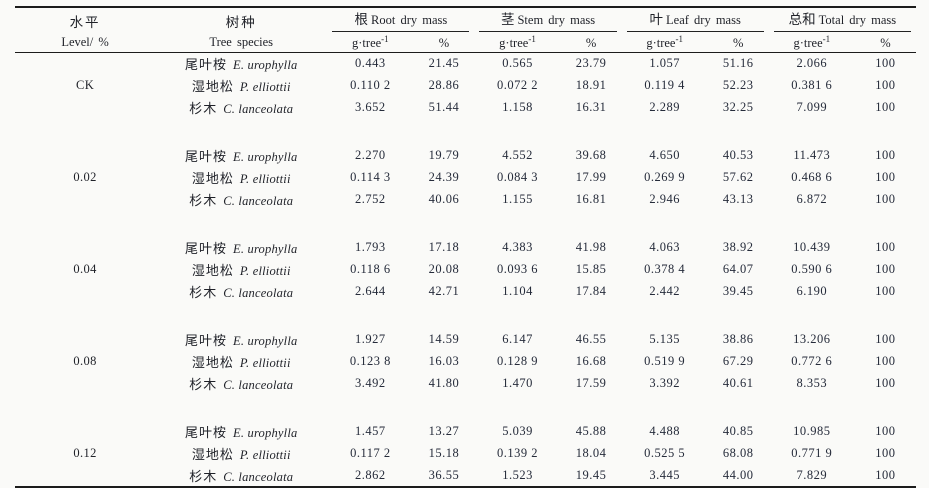  What do you see at coordinates (591, 431) in the screenshot?
I see `stem-mass-pct: 45.88` at bounding box center [591, 431].